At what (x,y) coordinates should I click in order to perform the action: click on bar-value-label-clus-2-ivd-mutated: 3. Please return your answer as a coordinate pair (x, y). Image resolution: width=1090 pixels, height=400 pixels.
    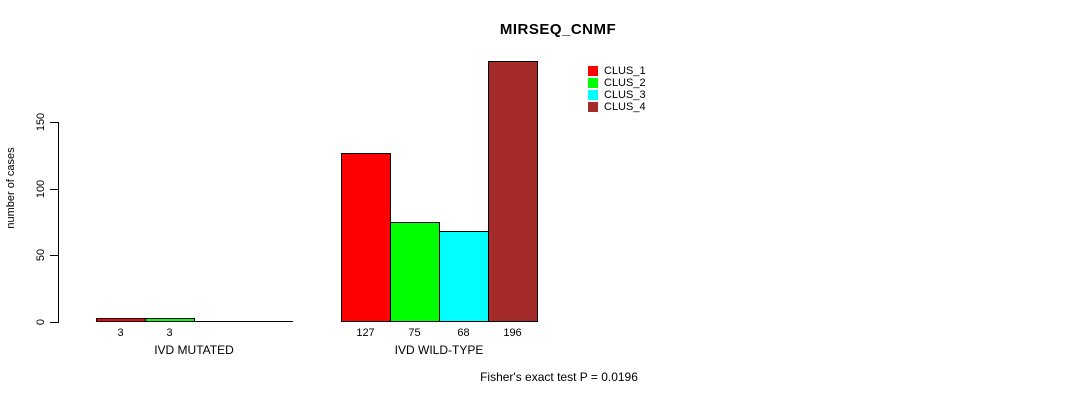
    Looking at the image, I should click on (169, 333).